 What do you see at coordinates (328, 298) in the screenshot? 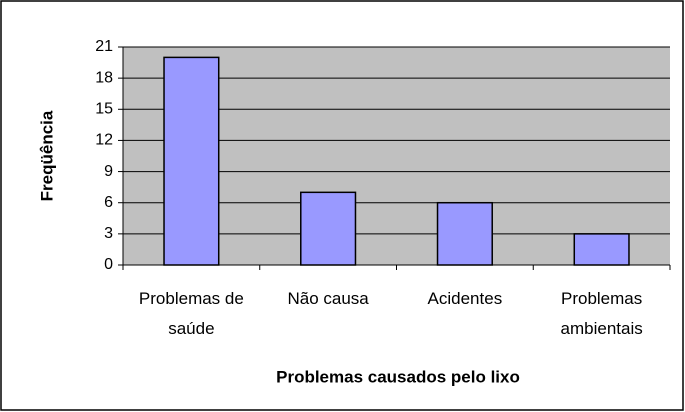
I see `x-tick-label: Não causa` at bounding box center [328, 298].